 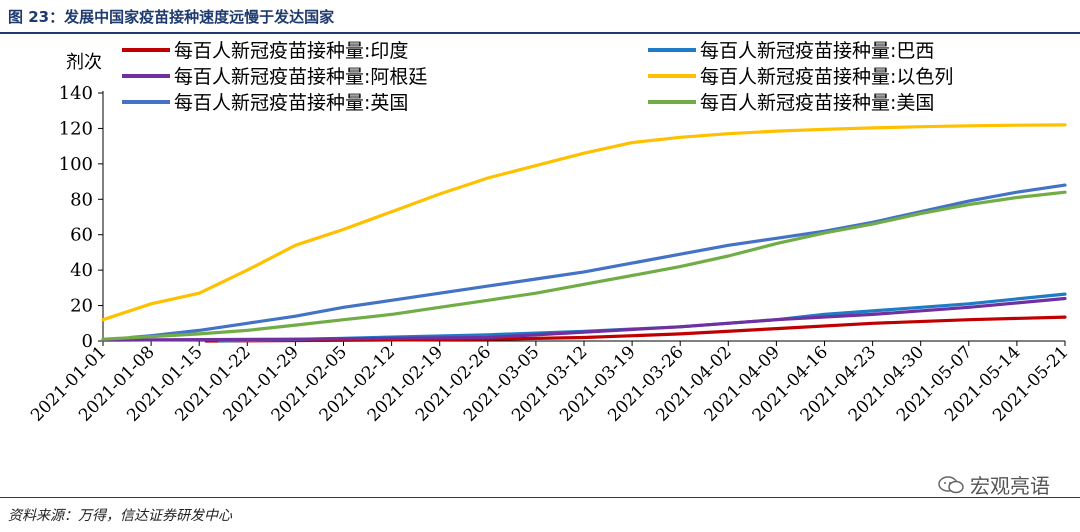 I want to click on y-tick-label: 40, so click(x=81, y=270).